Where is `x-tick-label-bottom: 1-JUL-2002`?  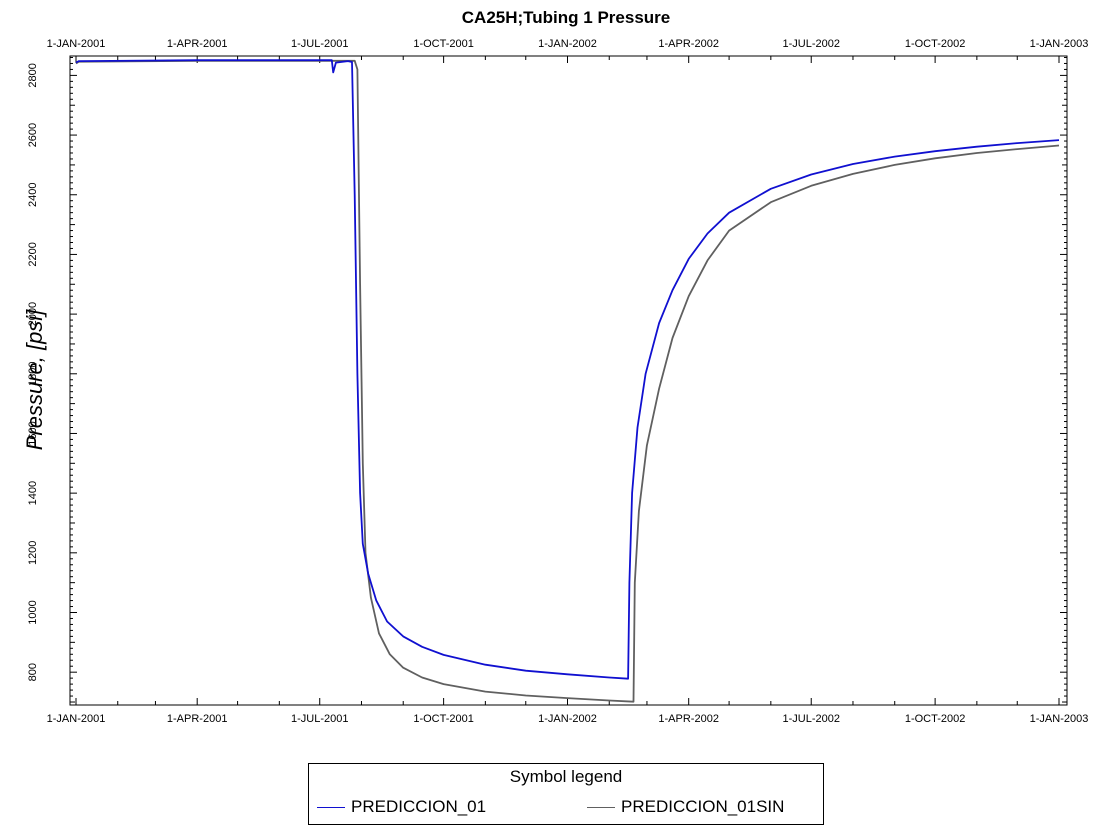
x-tick-label-bottom: 1-JUL-2002 is located at coordinates (810, 719).